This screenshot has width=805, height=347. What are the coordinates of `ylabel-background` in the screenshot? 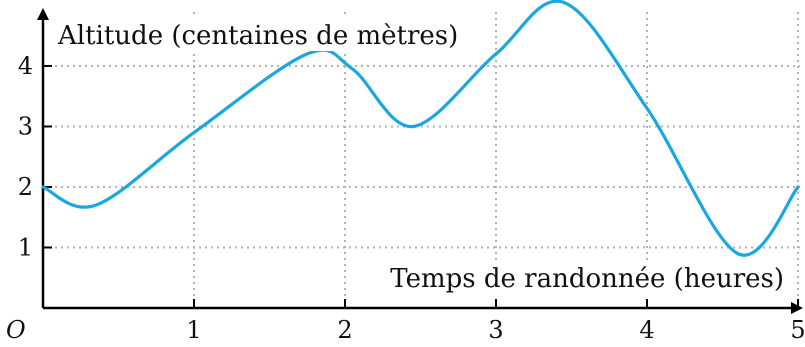 It's located at (263, 34).